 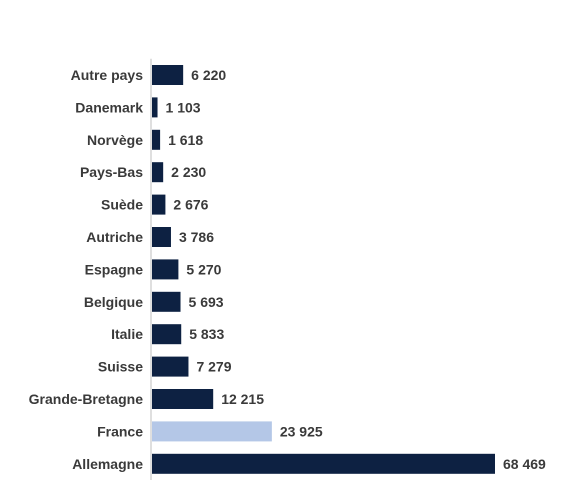 I want to click on category-label-suisse: Suisse, so click(x=120, y=367).